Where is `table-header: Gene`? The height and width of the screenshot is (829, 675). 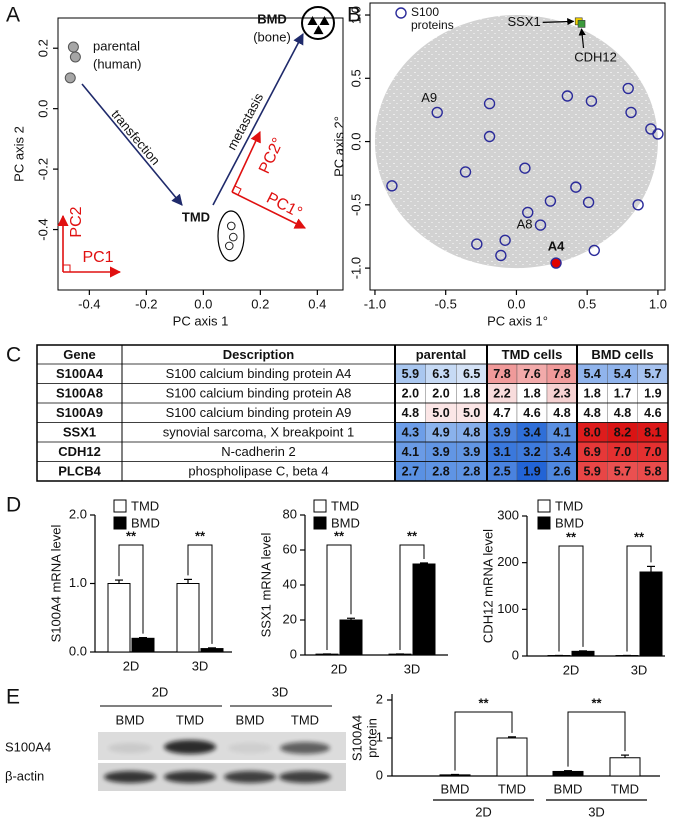 table-header: Gene is located at coordinates (79, 354).